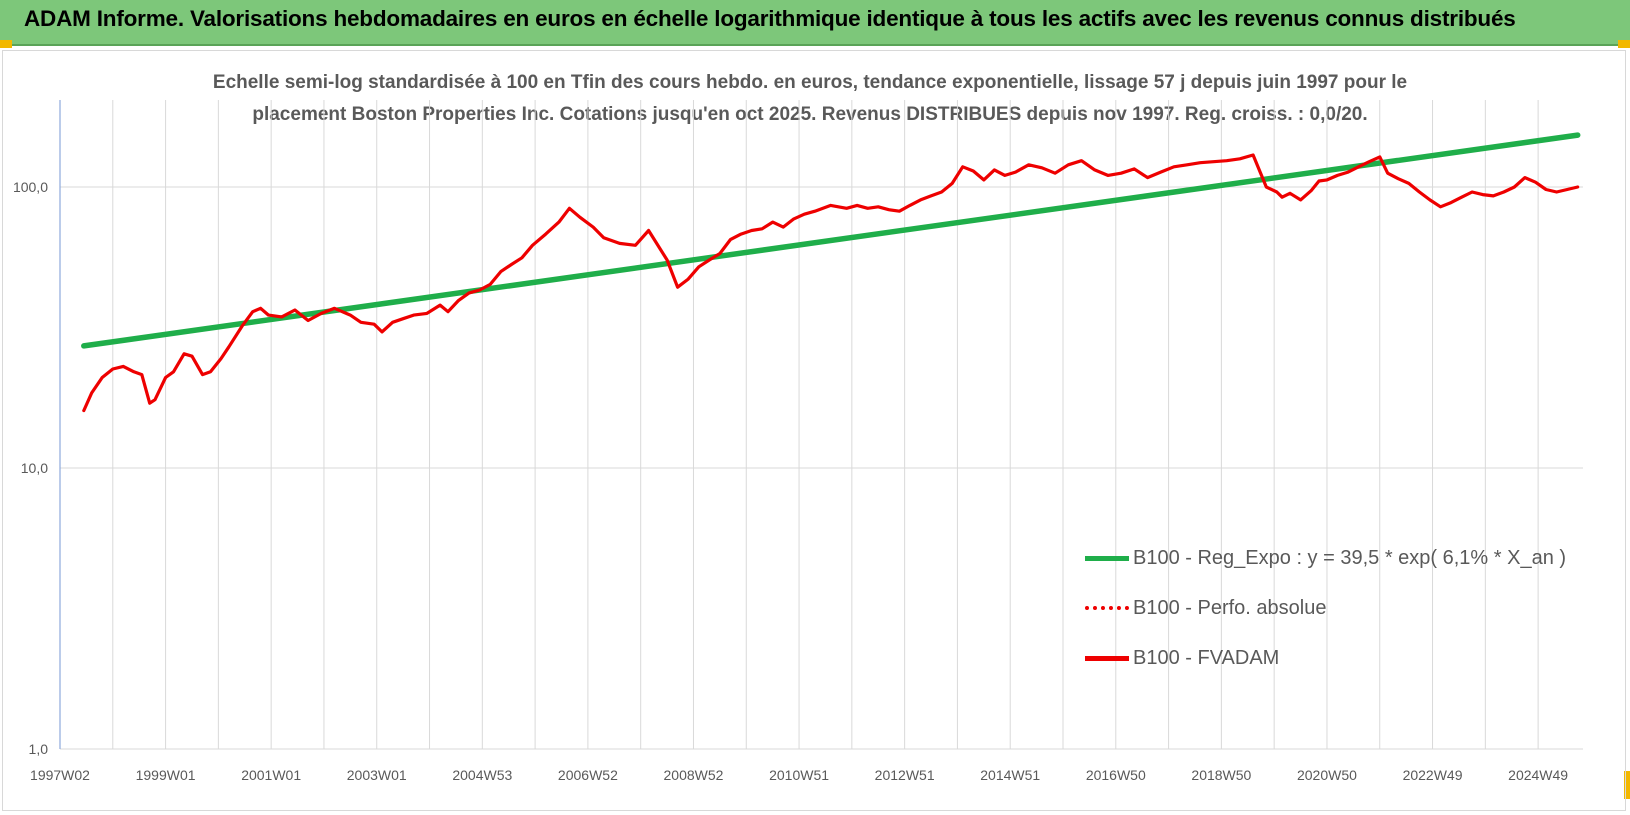 Image resolution: width=1630 pixels, height=815 pixels. I want to click on y-axis-labels: 1,0 10,0 100,0, so click(30, 468).